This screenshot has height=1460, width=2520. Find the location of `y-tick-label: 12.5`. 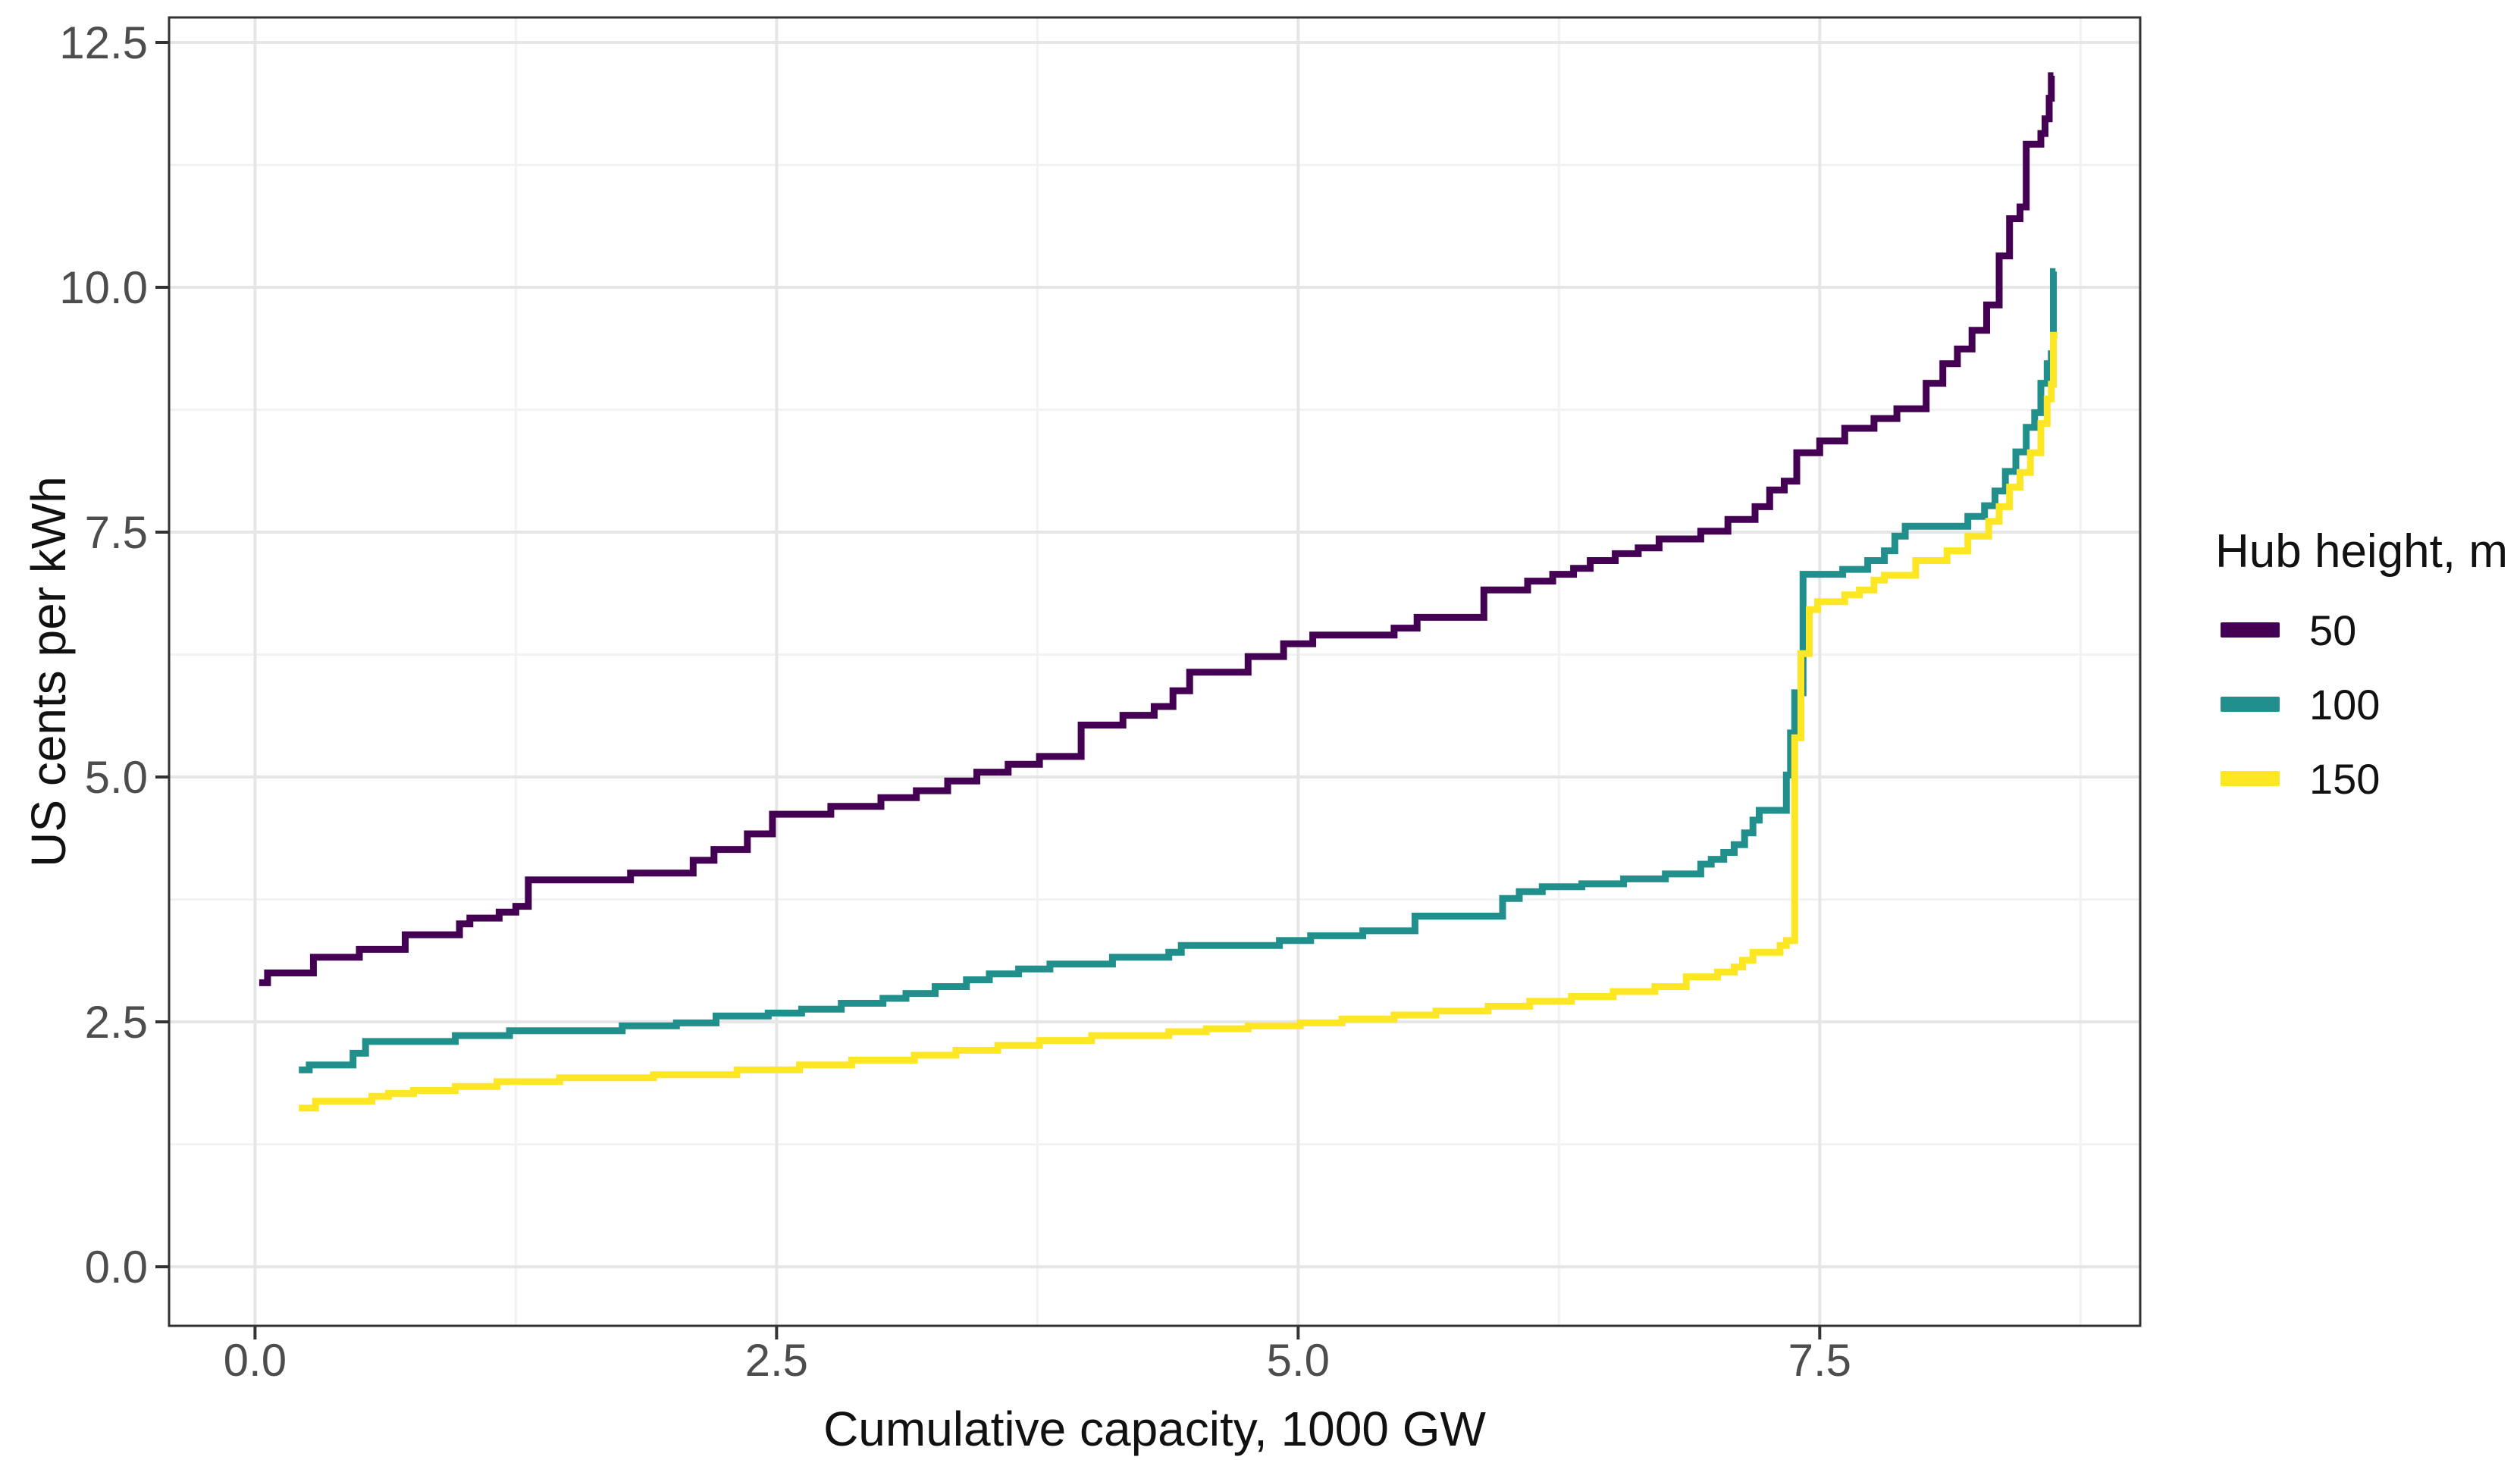

y-tick-label: 12.5 is located at coordinates (103, 43).